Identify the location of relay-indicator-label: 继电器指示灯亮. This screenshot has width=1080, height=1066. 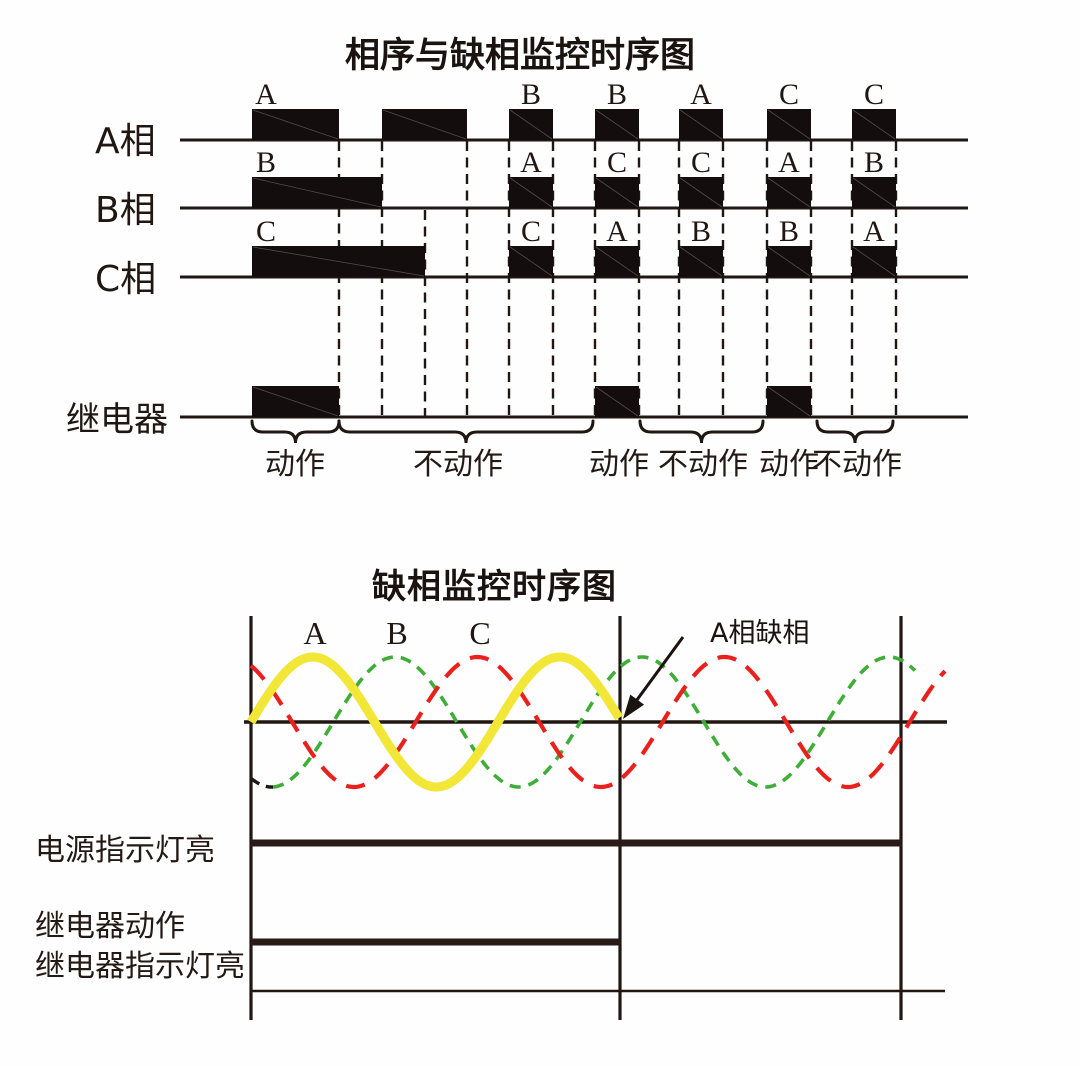
(140, 966).